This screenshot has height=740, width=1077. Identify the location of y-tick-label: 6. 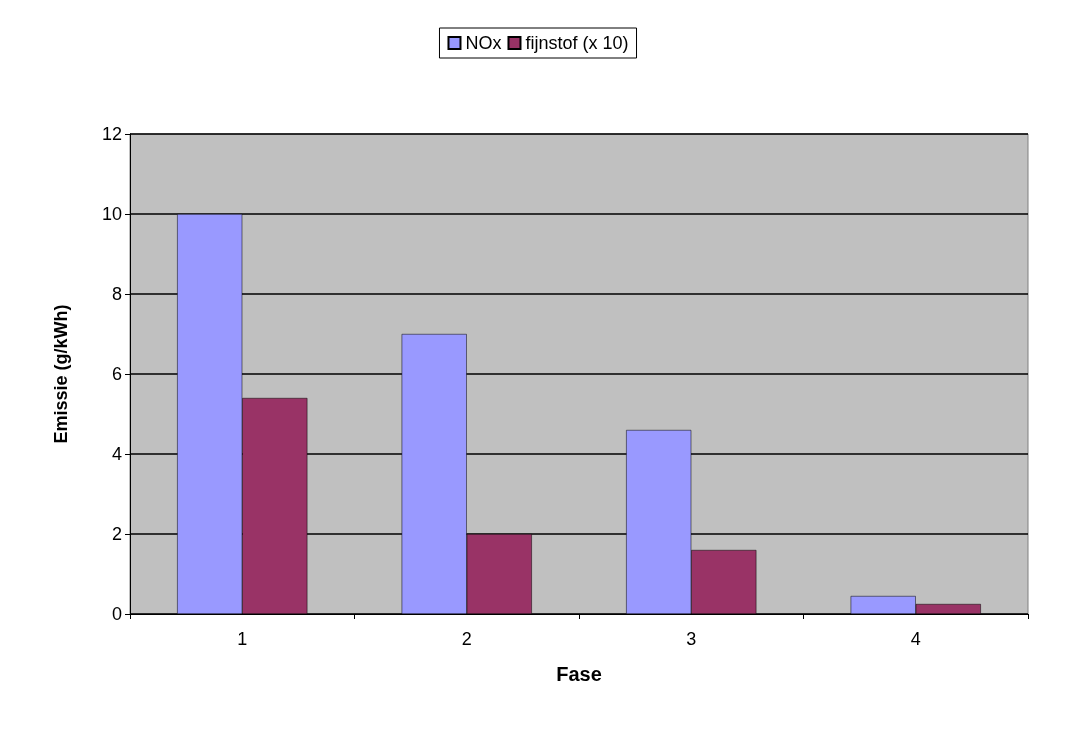
(116, 374).